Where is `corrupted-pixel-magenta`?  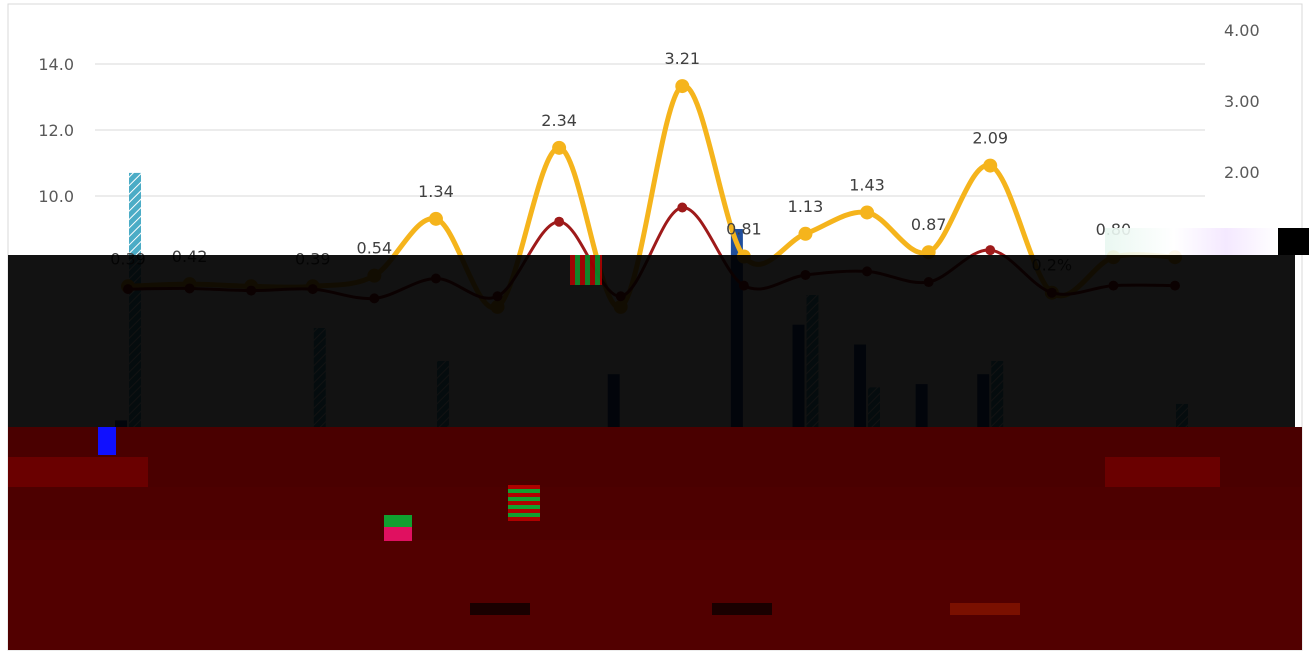 corrupted-pixel-magenta is located at coordinates (398, 534).